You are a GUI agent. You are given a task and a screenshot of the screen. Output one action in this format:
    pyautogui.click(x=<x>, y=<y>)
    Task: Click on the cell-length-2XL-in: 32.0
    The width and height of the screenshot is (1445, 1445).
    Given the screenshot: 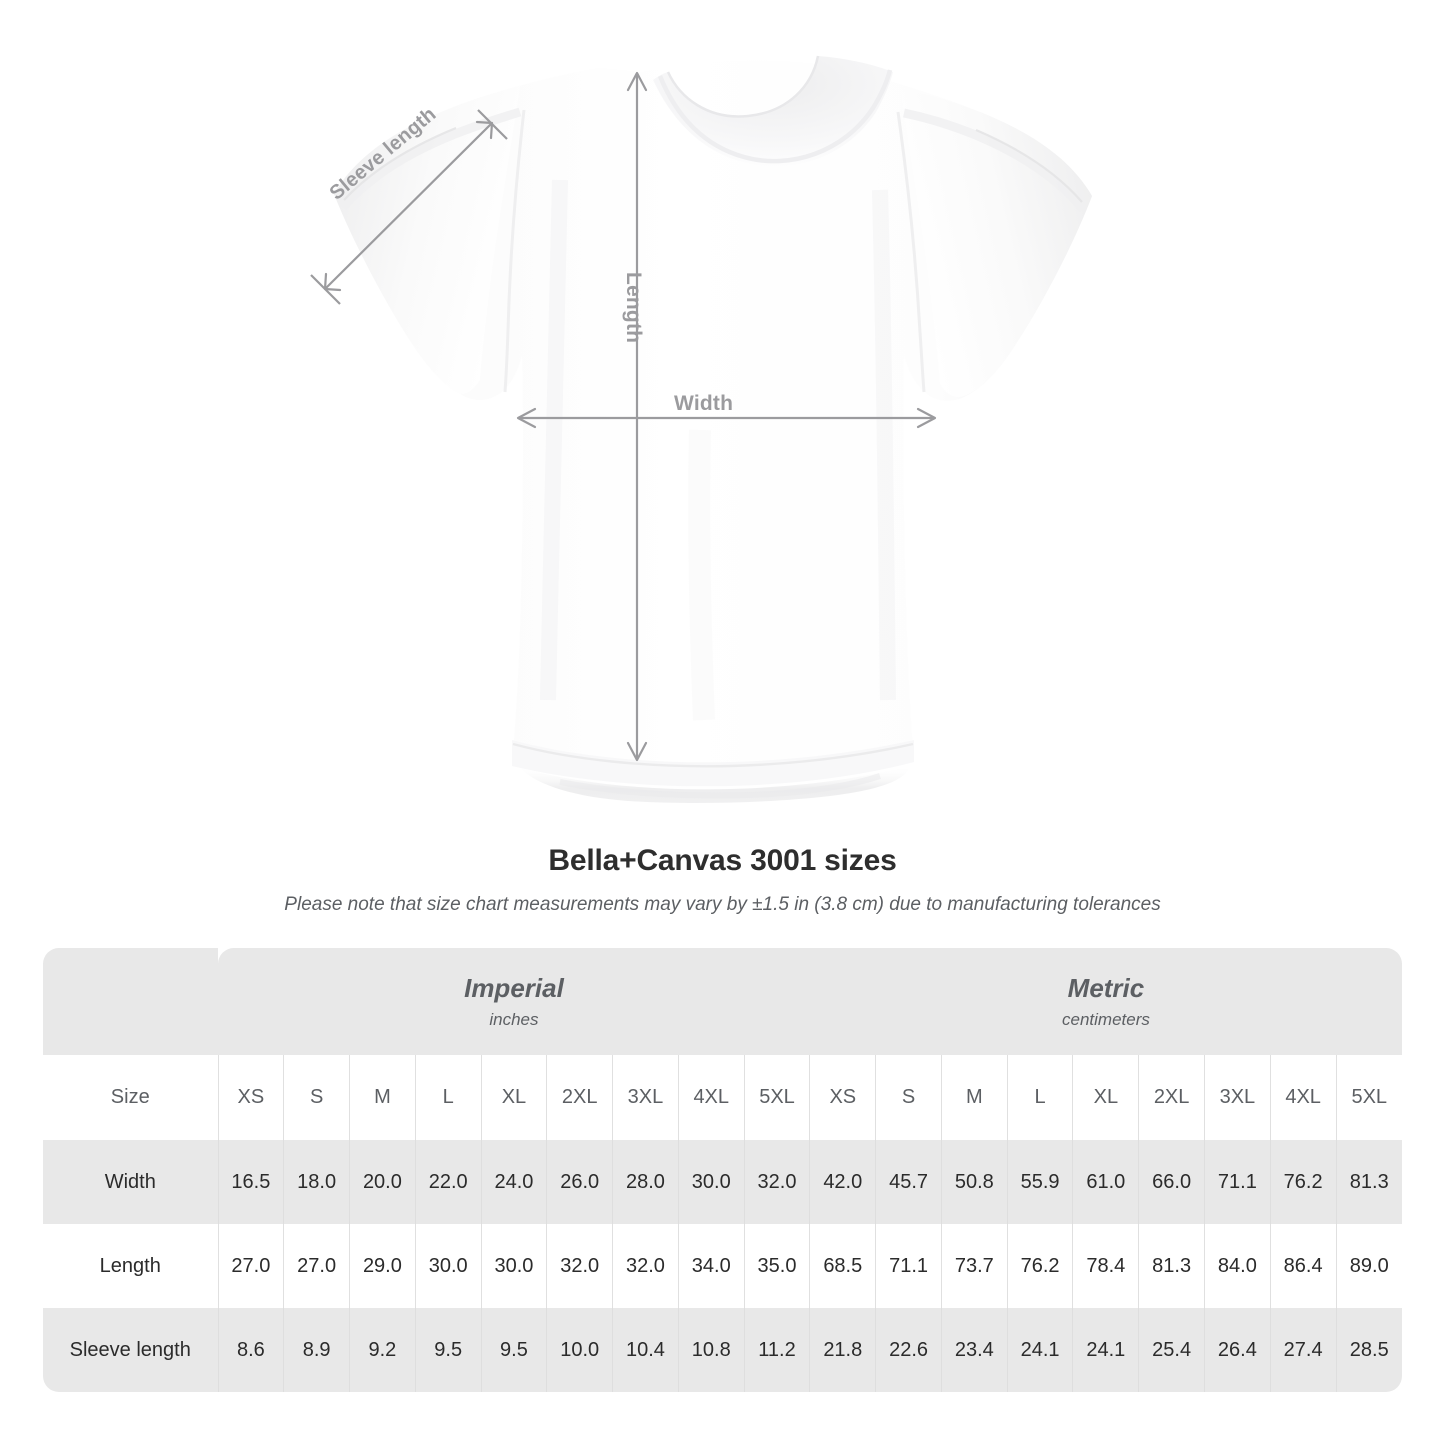 What is the action you would take?
    pyautogui.click(x=579, y=1266)
    